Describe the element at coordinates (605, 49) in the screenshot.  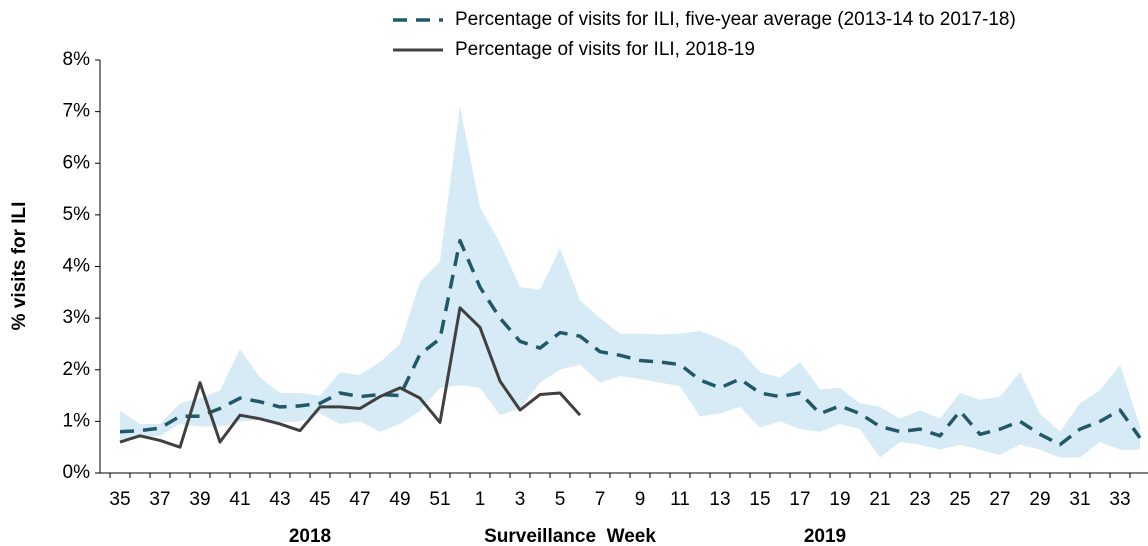
I see `legend-label: Percentage of visits for ILI, 2018-19` at that location.